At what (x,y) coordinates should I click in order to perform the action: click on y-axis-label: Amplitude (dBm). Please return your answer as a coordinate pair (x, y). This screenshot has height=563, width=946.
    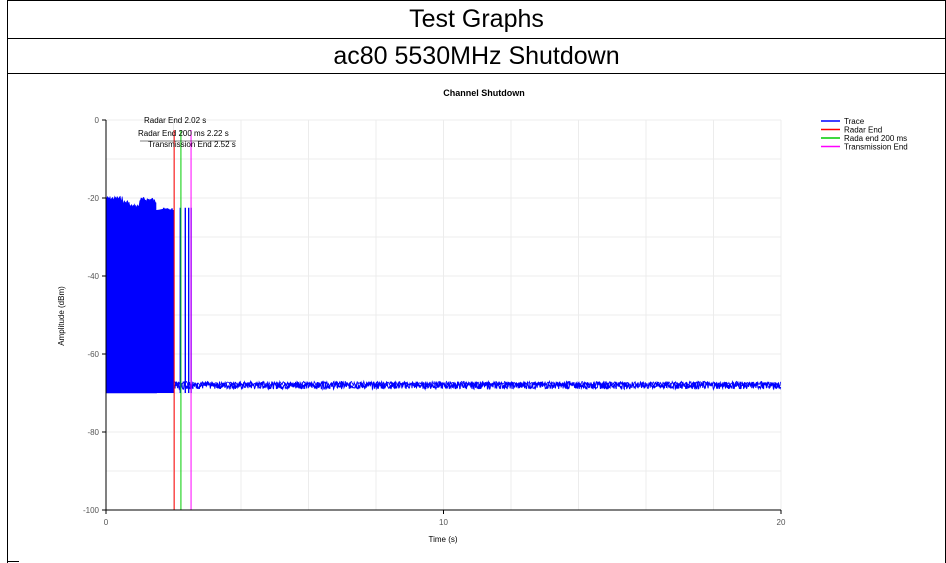
    Looking at the image, I should click on (61, 316).